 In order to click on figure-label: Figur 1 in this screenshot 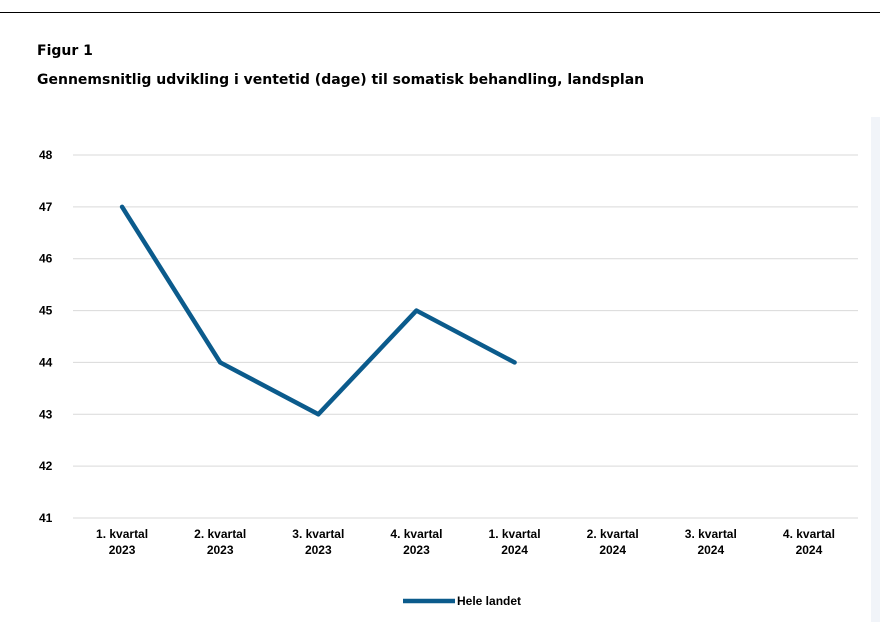, I will do `click(65, 51)`.